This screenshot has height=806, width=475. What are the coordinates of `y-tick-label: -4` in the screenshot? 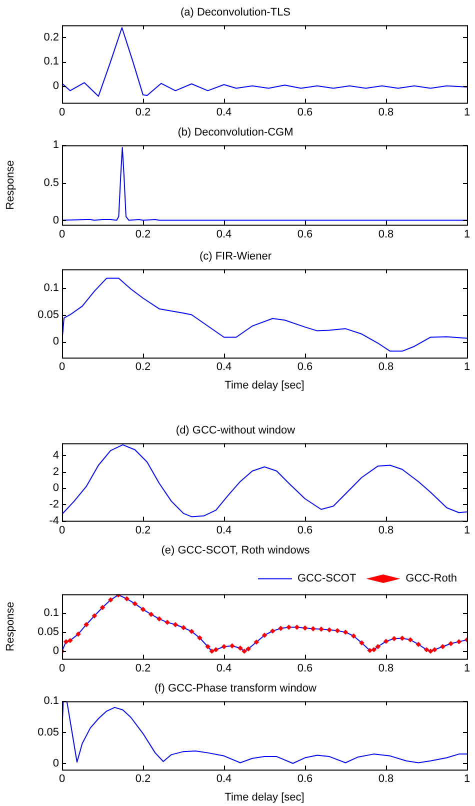 It's located at (54, 520).